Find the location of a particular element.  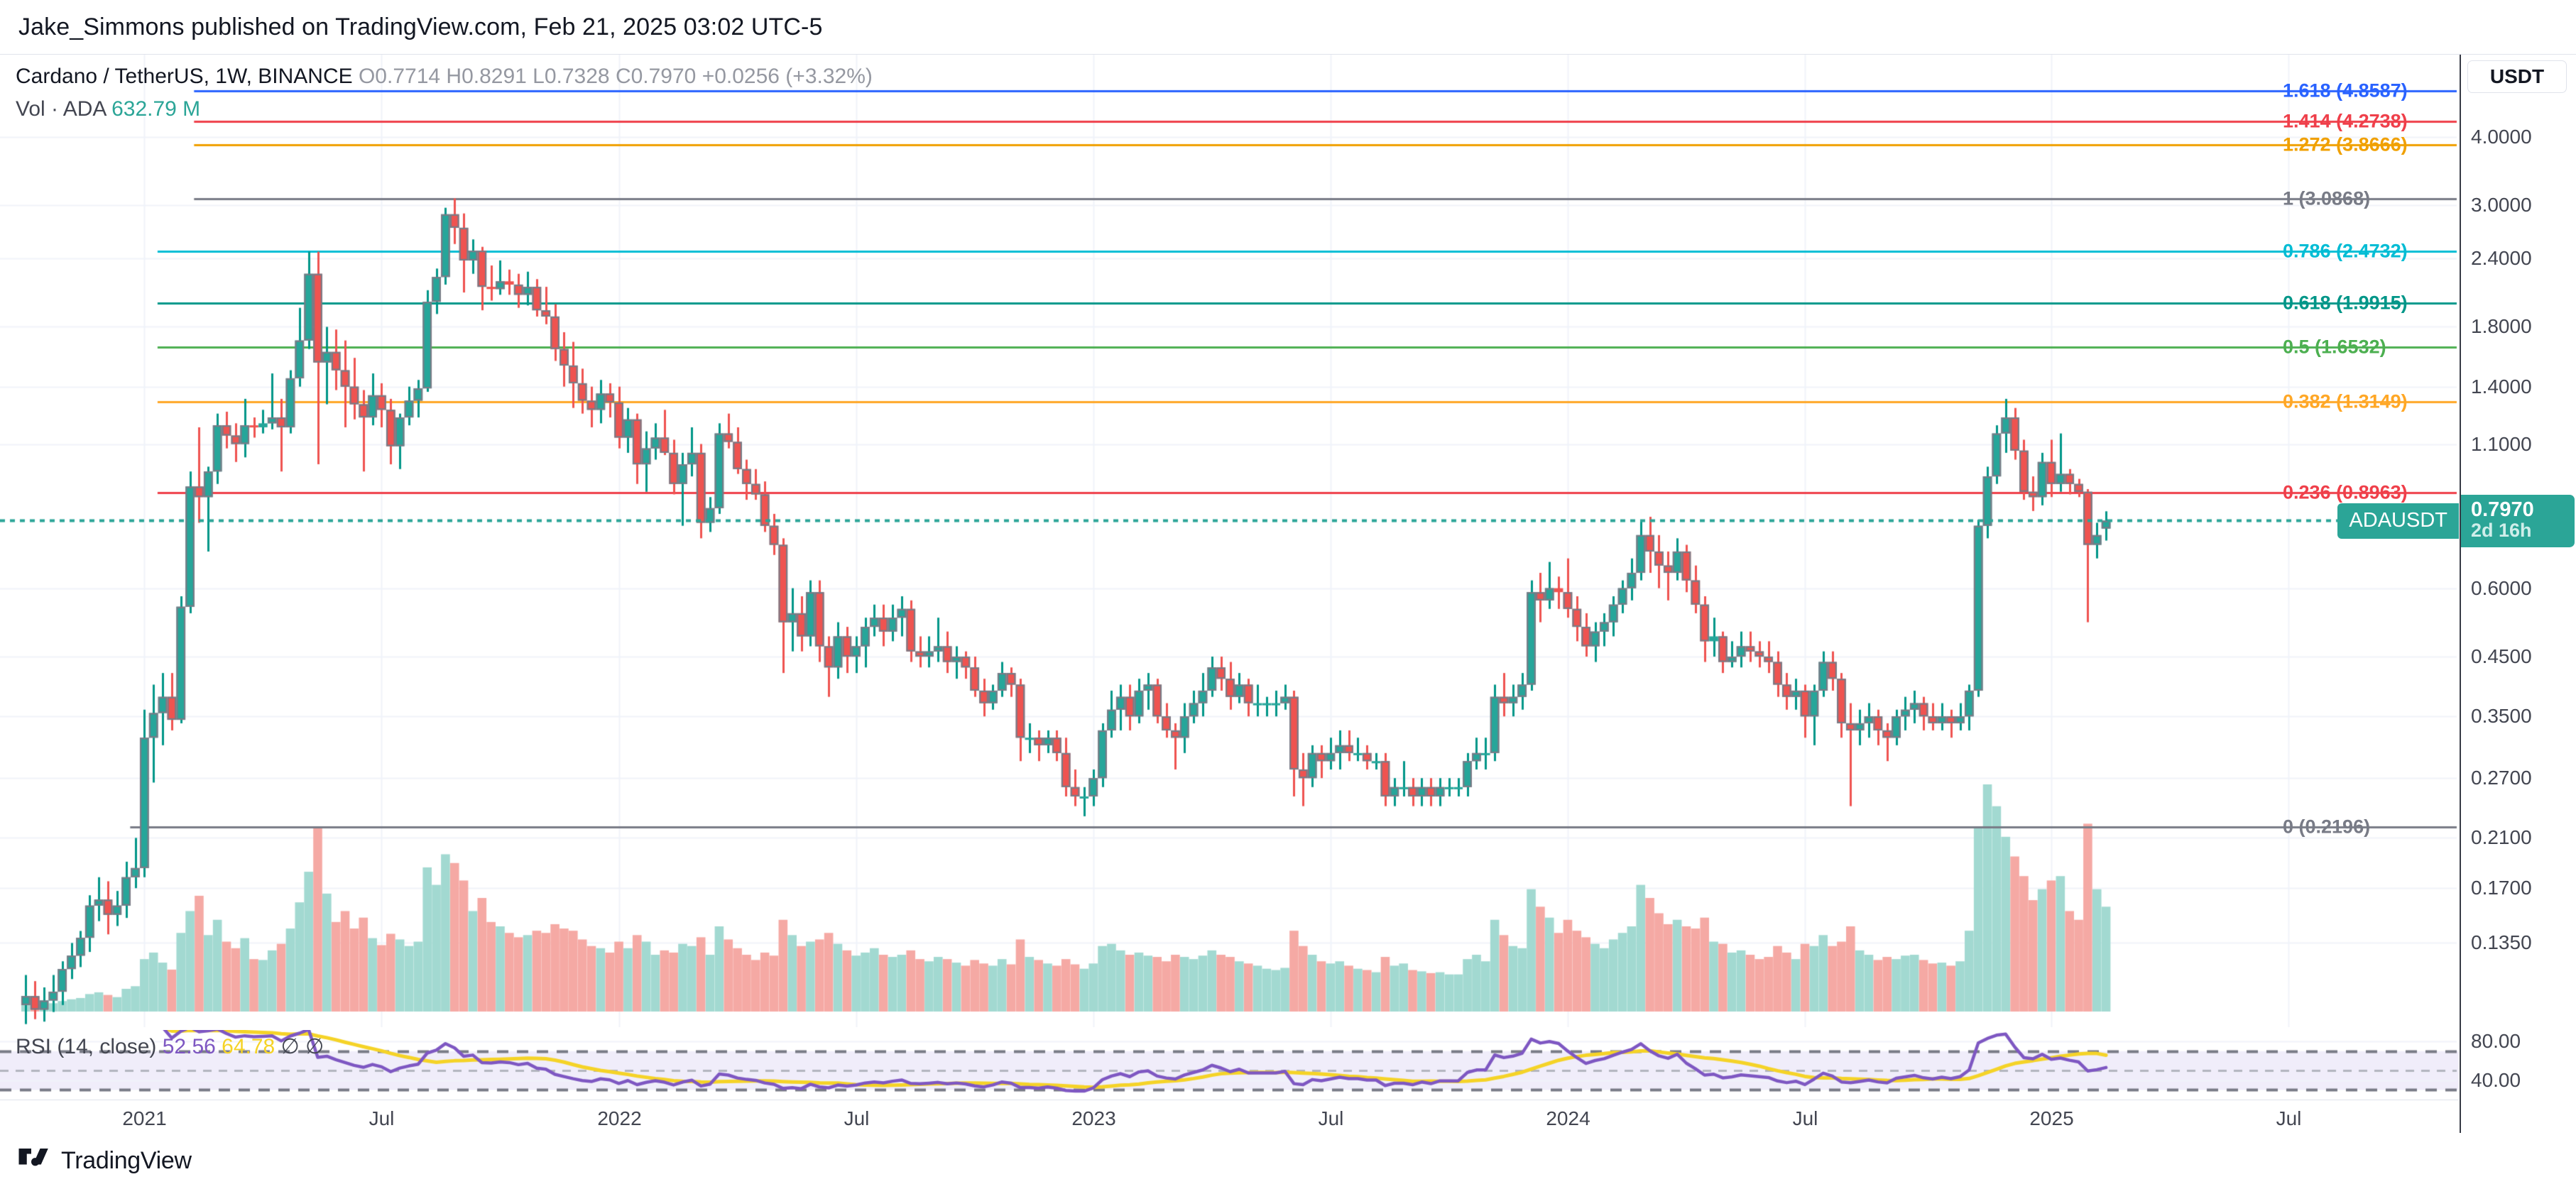

fib-level-label: 1 (3.0868) is located at coordinates (2327, 198).